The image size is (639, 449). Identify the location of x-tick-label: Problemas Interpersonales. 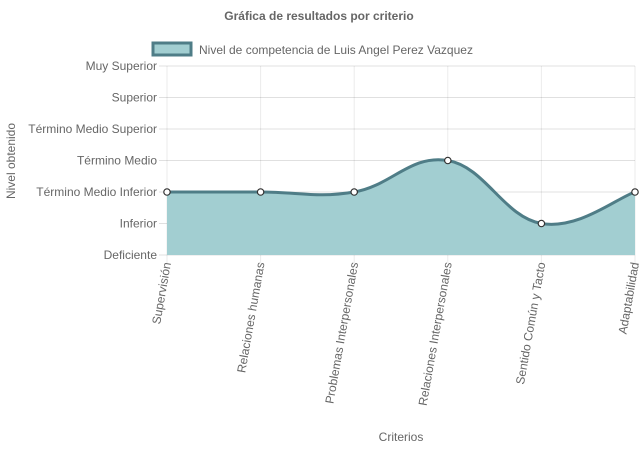
(341, 333).